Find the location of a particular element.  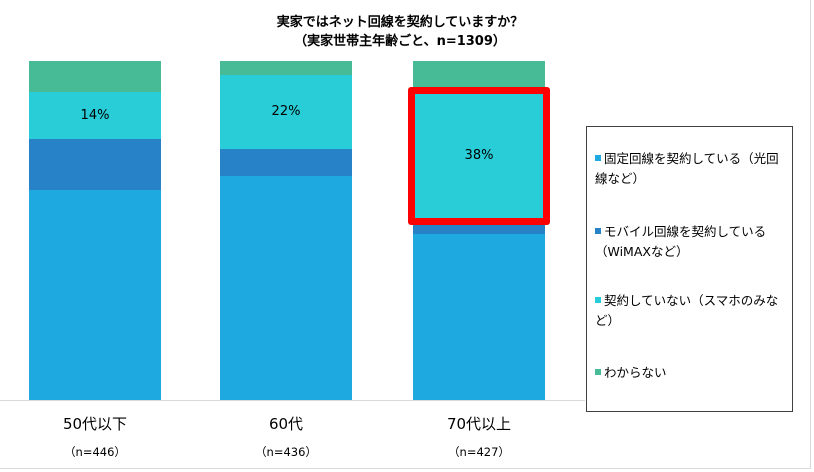

bar-segment: 14% is located at coordinates (95, 115).